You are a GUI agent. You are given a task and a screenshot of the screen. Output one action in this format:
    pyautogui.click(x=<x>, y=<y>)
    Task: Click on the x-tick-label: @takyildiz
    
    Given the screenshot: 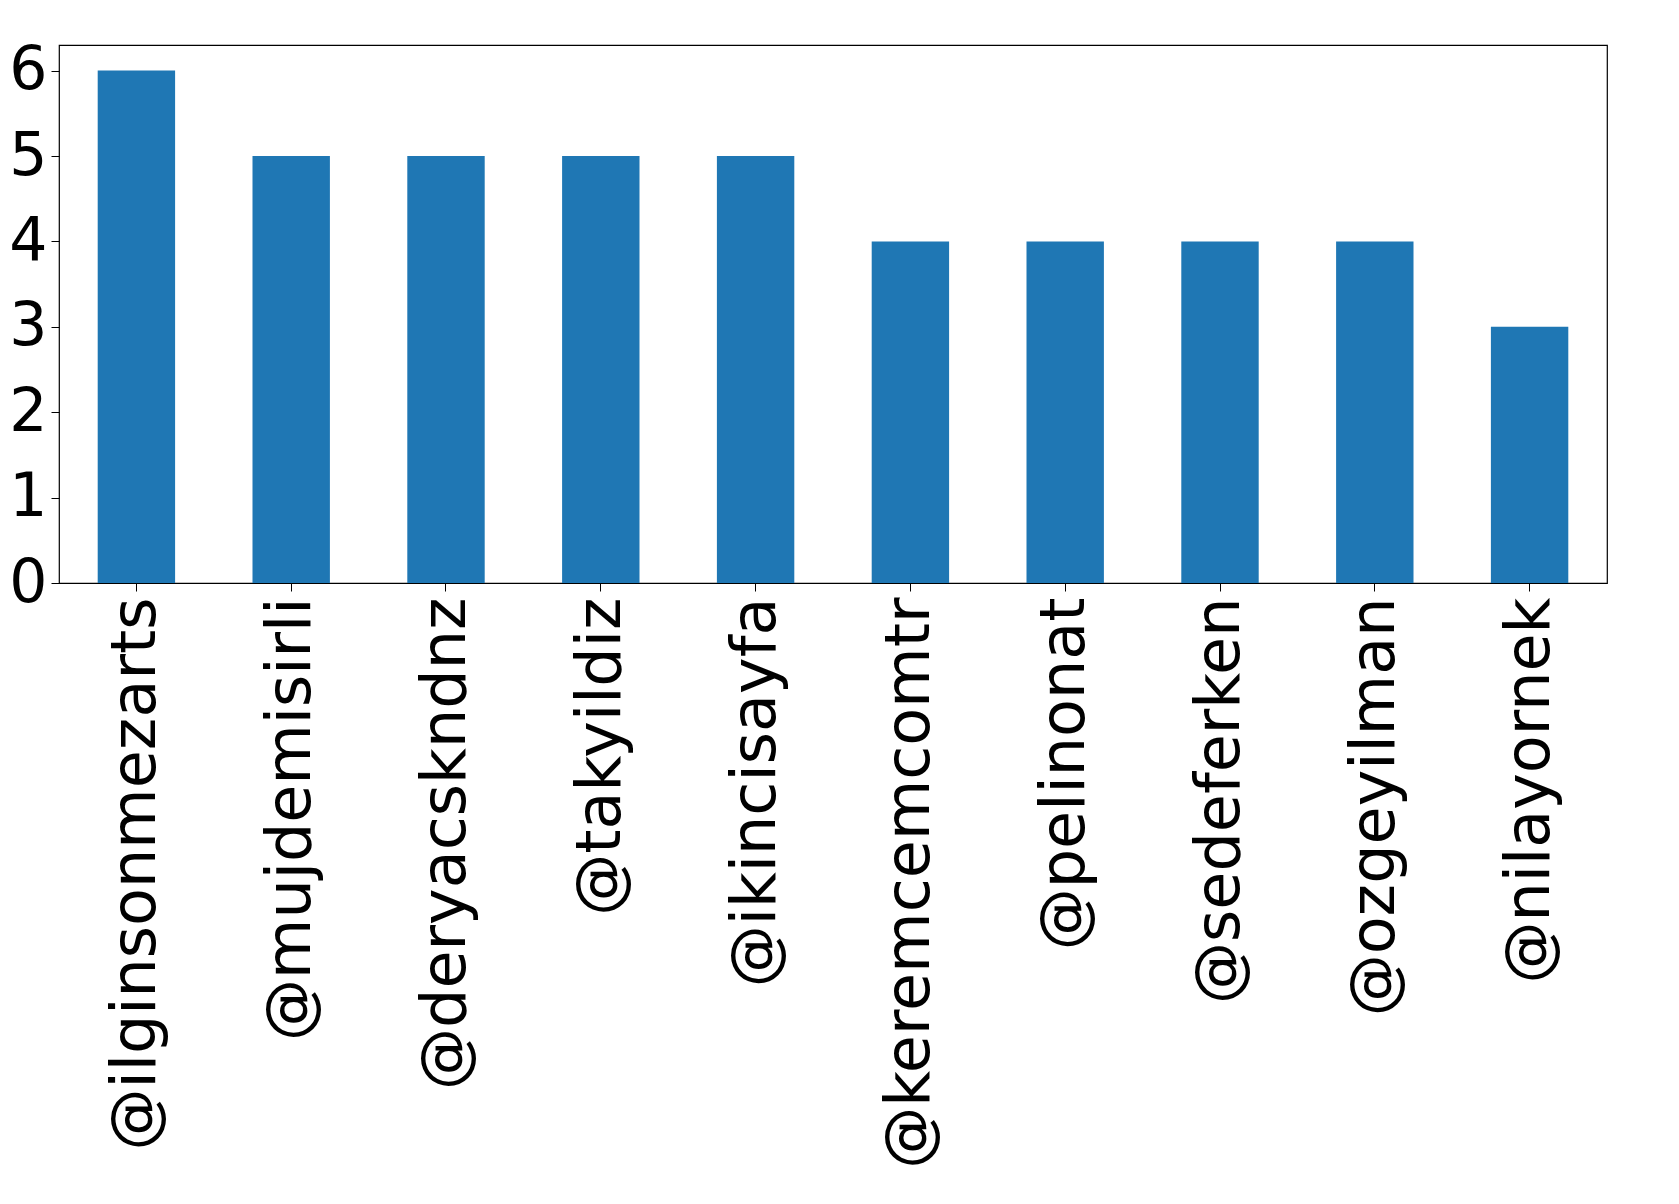 What is the action you would take?
    pyautogui.click(x=598, y=756)
    